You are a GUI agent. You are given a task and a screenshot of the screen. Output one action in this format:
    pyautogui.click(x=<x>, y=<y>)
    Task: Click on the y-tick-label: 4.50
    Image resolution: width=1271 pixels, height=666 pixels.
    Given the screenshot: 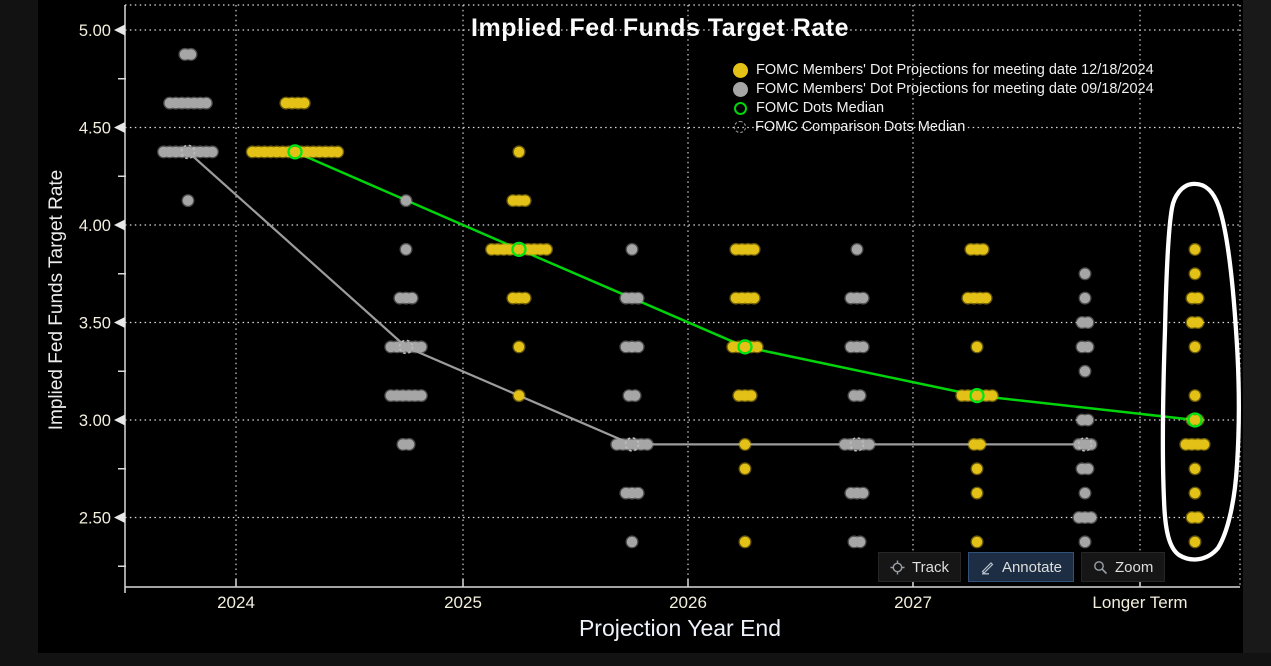 What is the action you would take?
    pyautogui.click(x=95, y=129)
    